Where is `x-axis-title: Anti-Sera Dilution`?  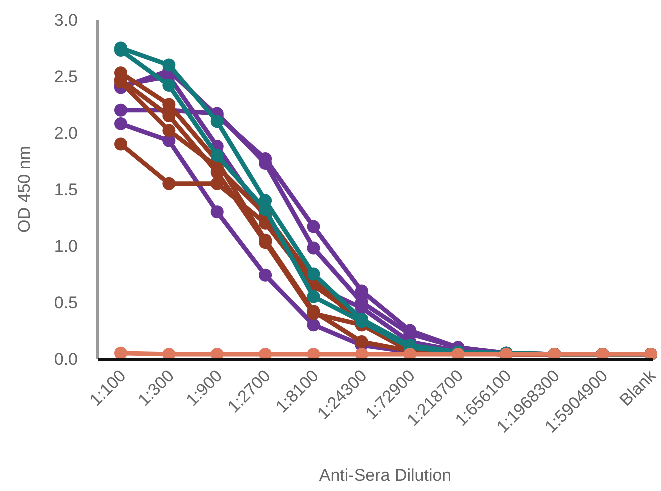
x-axis-title: Anti-Sera Dilution is located at coordinates (385, 475).